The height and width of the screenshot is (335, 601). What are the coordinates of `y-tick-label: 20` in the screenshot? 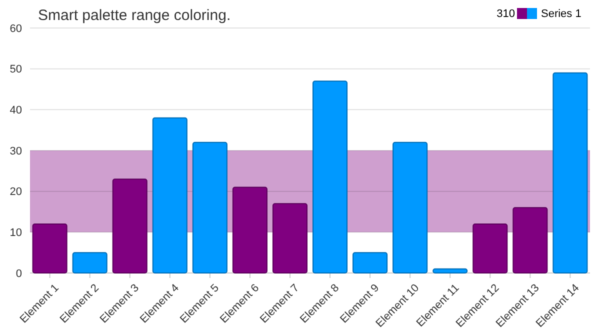 It's located at (16, 192).